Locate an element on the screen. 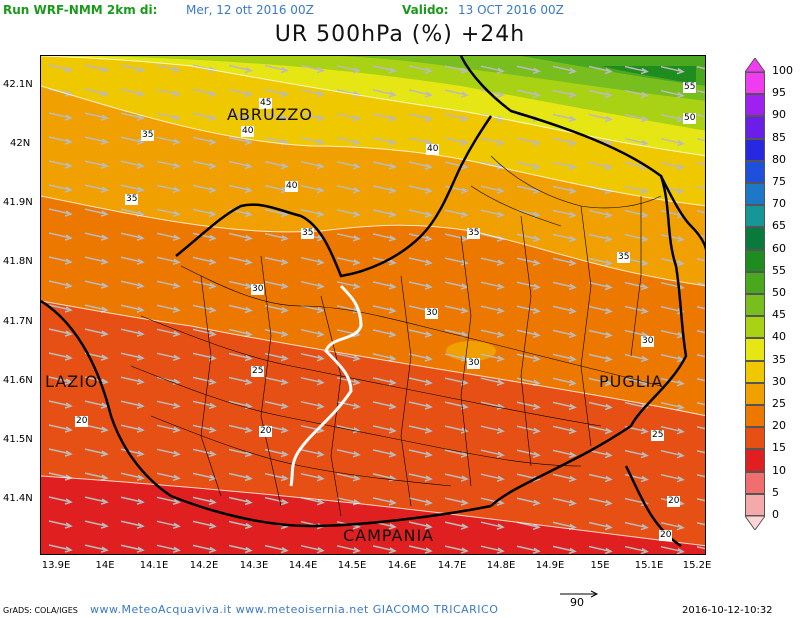  contour-label: 45 is located at coordinates (266, 103).